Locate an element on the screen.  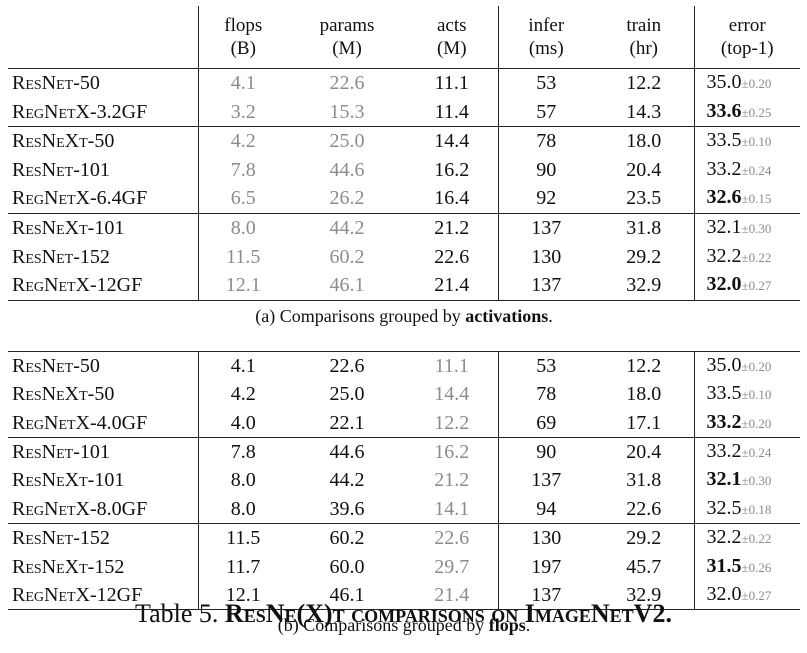
cell-params: 60.2 is located at coordinates (347, 256).